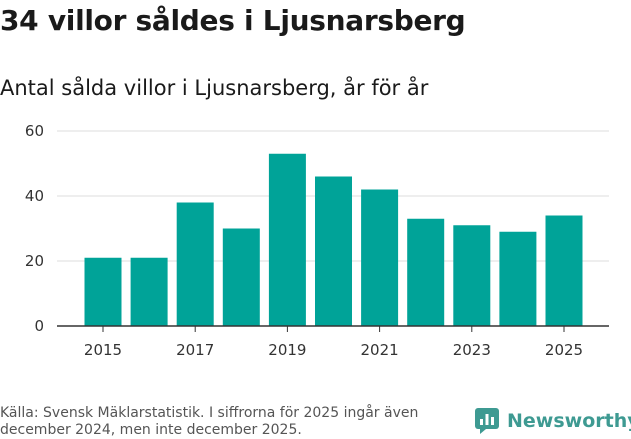  What do you see at coordinates (39, 326) in the screenshot?
I see `y-tick-label-0: 0` at bounding box center [39, 326].